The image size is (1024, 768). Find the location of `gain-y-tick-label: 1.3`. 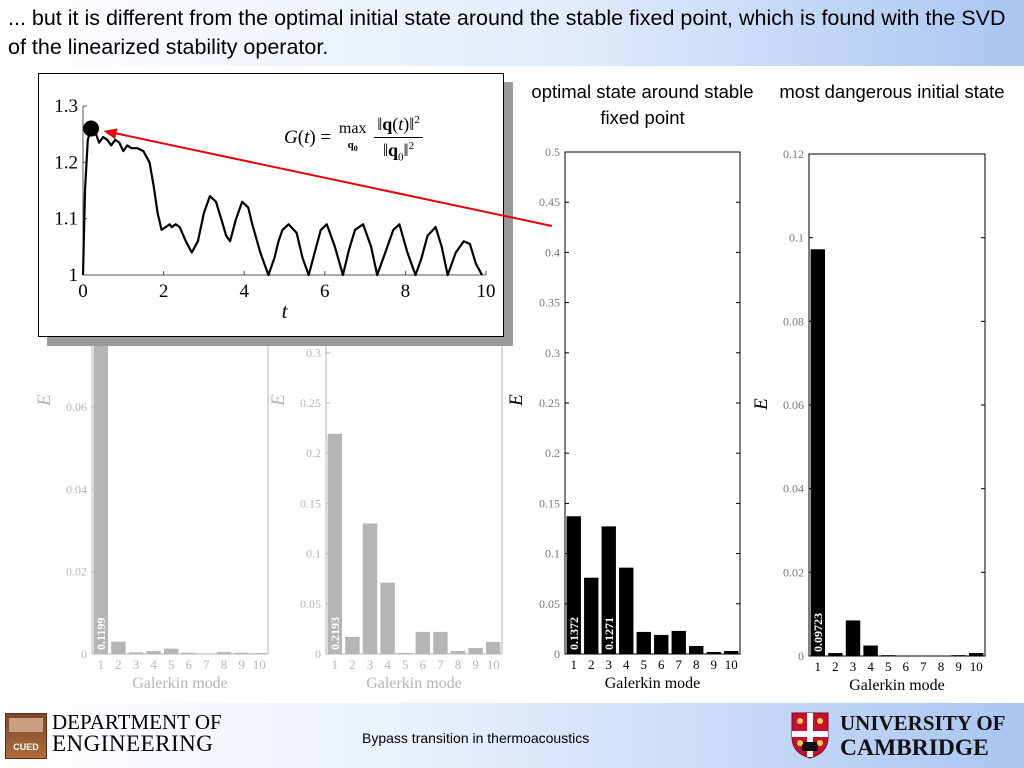

gain-y-tick-label: 1.3 is located at coordinates (66, 106).